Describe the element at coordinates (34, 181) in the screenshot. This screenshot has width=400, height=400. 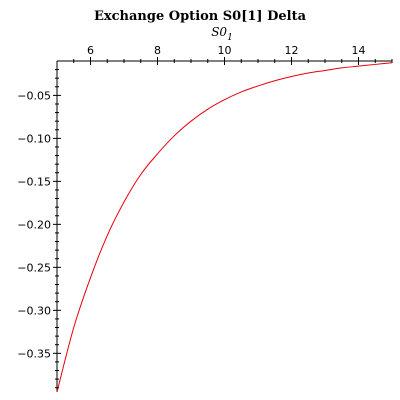
I see `y-tick-label: −0.15` at that location.